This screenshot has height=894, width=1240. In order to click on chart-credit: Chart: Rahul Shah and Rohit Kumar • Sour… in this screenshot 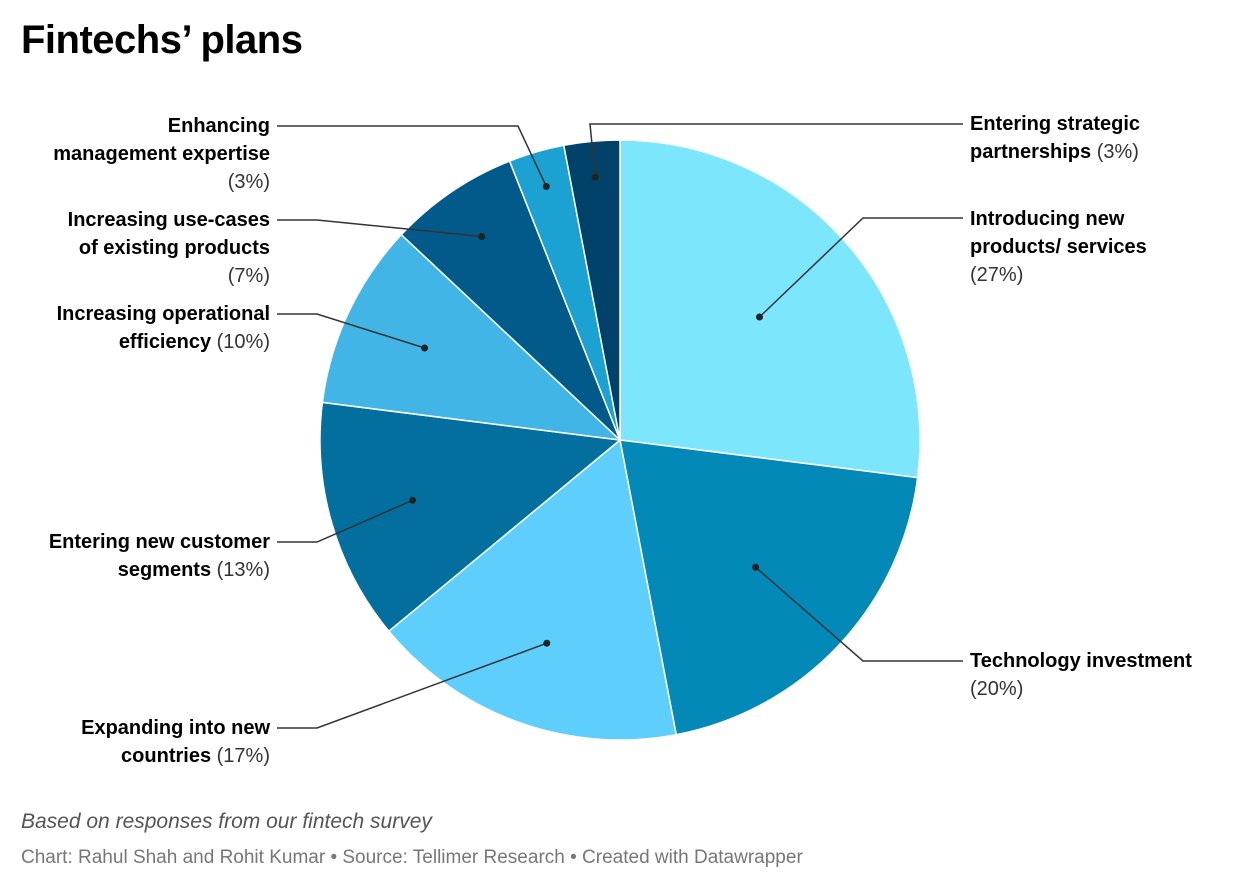, I will do `click(412, 857)`.